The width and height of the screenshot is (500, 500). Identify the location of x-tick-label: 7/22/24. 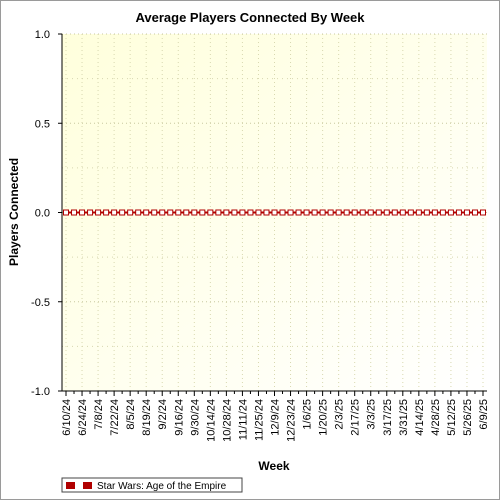
(115, 417).